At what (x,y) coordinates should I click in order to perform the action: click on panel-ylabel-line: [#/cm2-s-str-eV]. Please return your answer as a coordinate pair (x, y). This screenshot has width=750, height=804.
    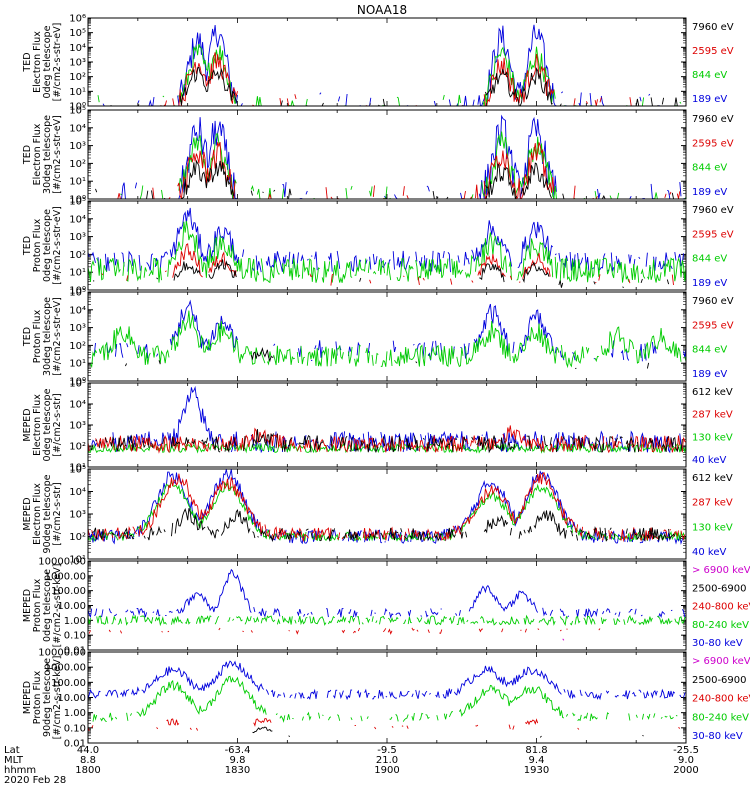
    Looking at the image, I should click on (57, 62).